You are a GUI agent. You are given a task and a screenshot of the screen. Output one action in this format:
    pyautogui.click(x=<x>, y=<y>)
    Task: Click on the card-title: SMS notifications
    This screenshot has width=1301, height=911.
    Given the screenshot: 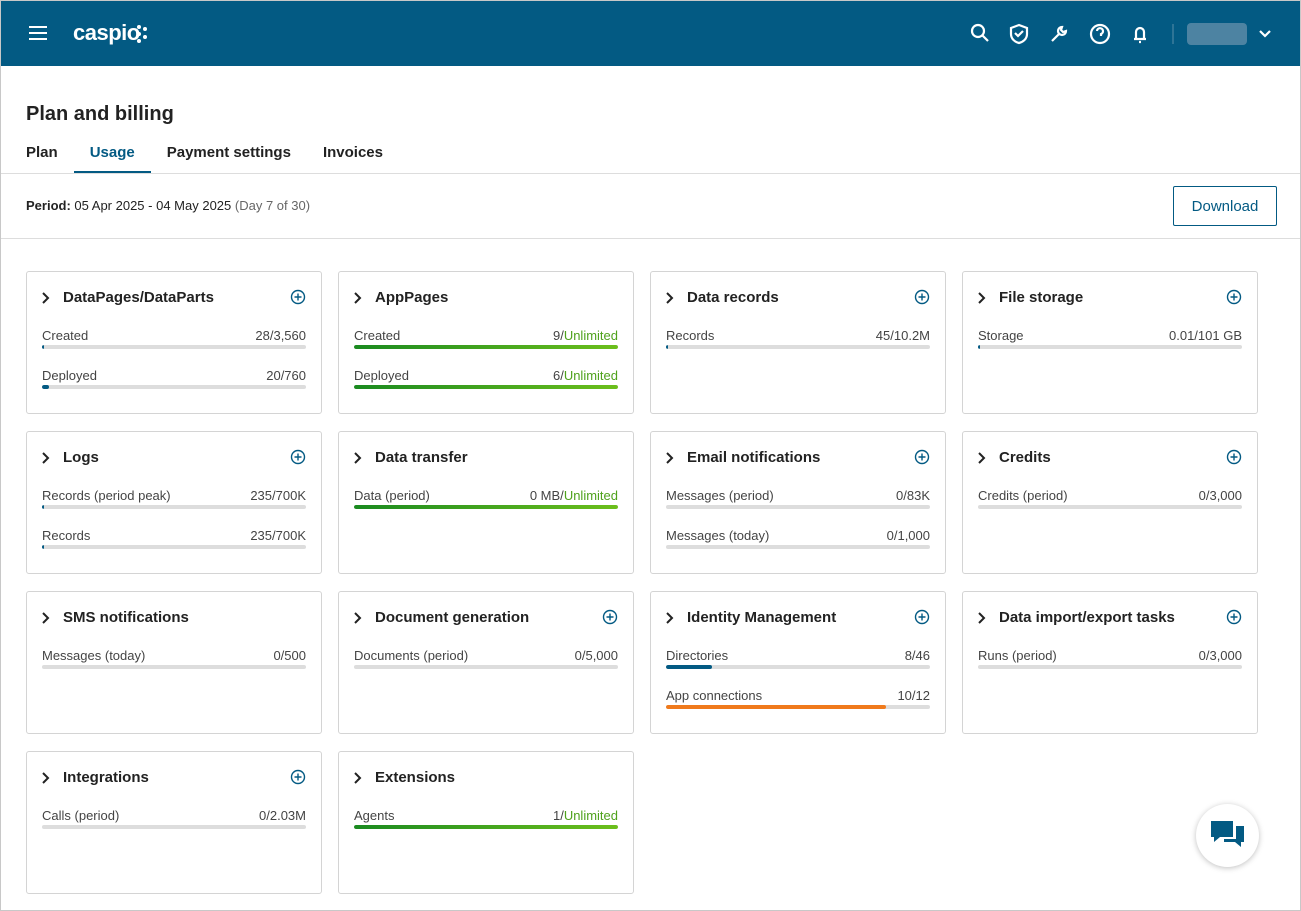 What is the action you would take?
    pyautogui.click(x=126, y=617)
    